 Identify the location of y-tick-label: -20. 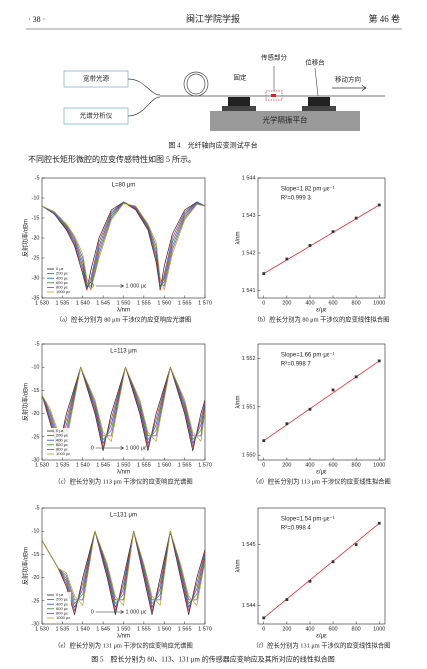
(36, 414).